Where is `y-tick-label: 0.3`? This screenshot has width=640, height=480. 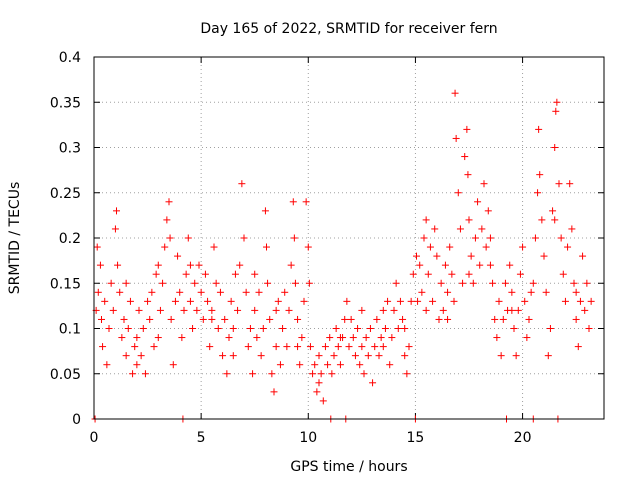
y-tick-label: 0.3 is located at coordinates (70, 149).